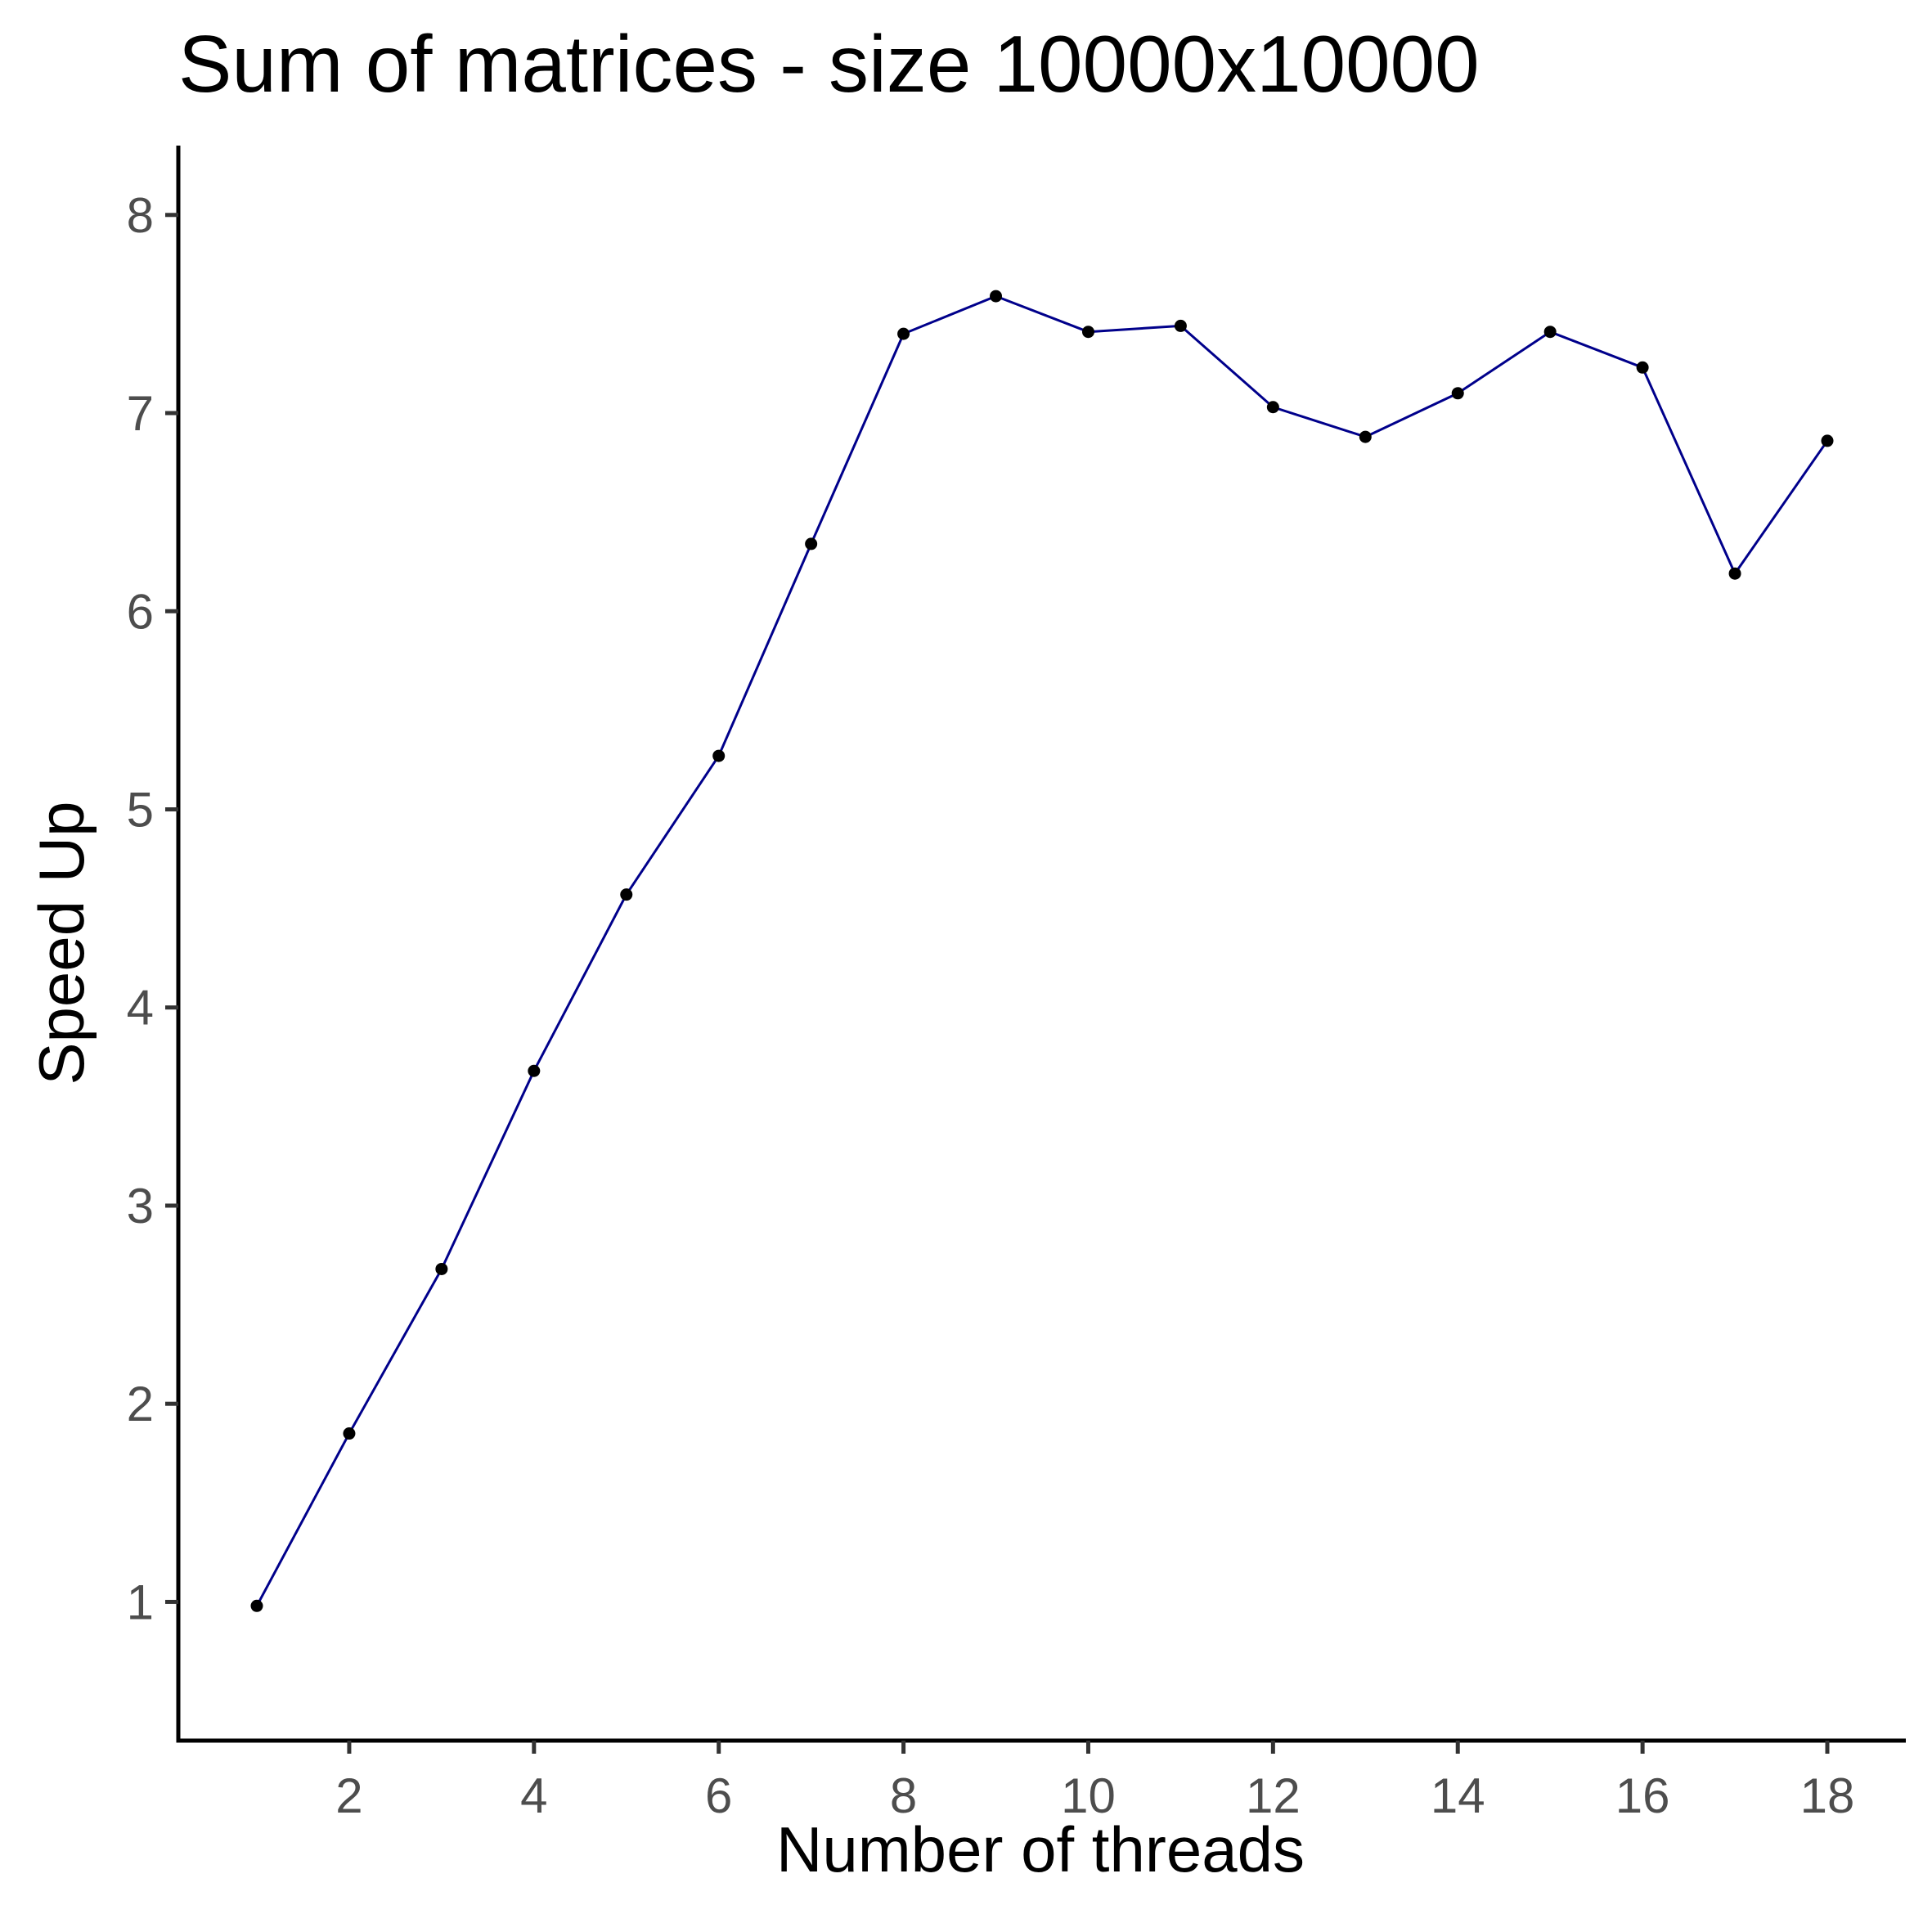 The image size is (1932, 1932). Describe the element at coordinates (1088, 1796) in the screenshot. I see `x-tick-label: 10` at that location.